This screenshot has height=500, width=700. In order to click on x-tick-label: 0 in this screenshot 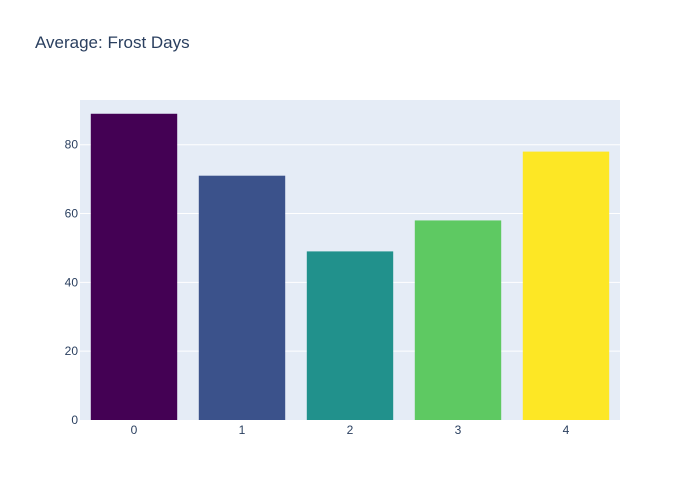, I will do `click(134, 430)`.